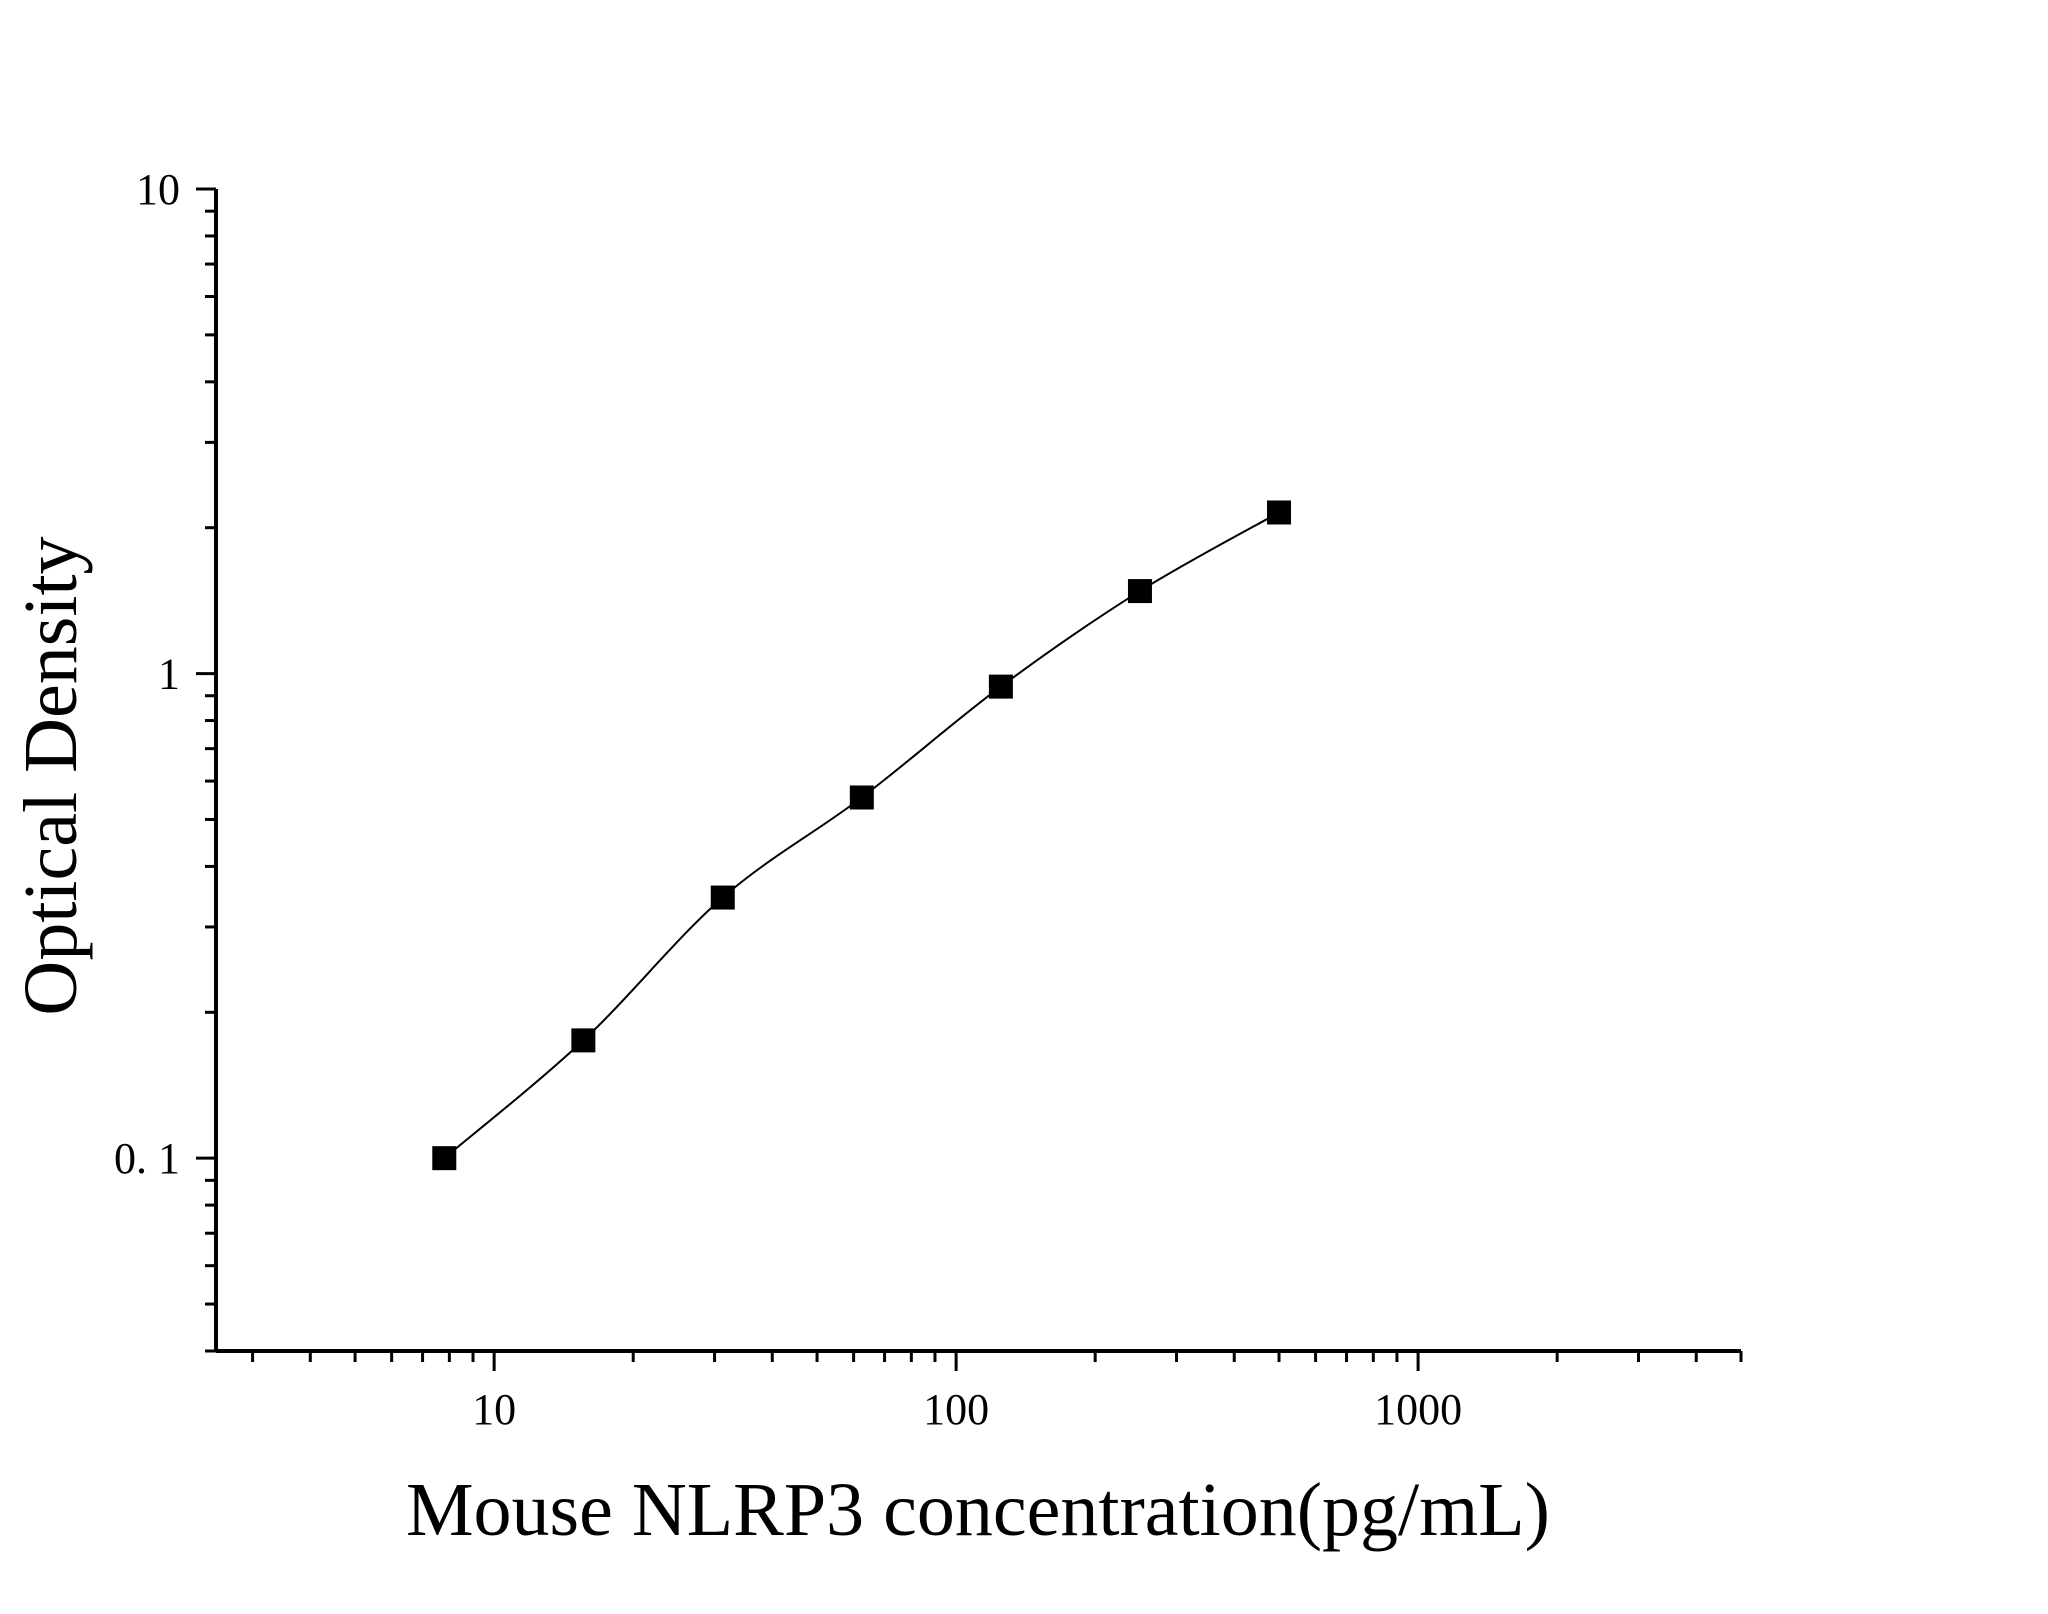 The image size is (2048, 1614). I want to click on x-tick-label: 10, so click(494, 1409).